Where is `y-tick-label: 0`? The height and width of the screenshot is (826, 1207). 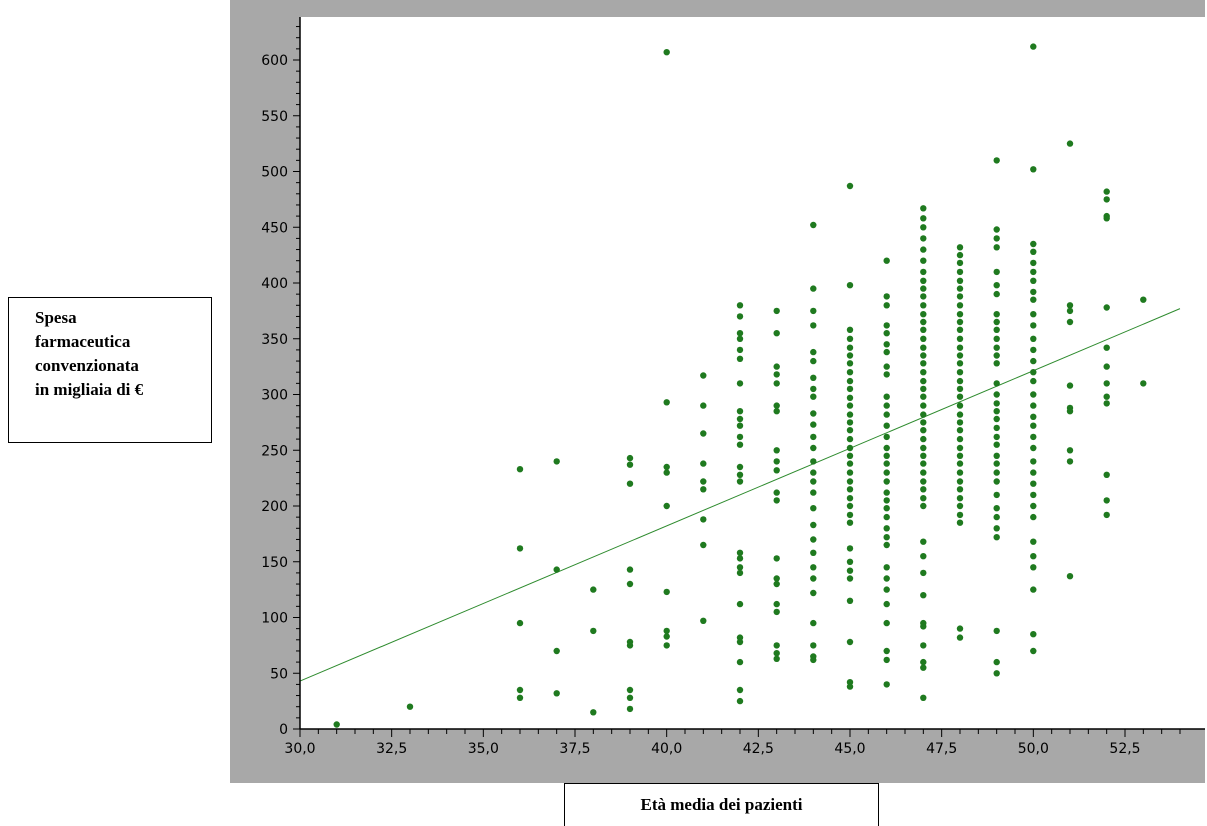 y-tick-label: 0 is located at coordinates (283, 730).